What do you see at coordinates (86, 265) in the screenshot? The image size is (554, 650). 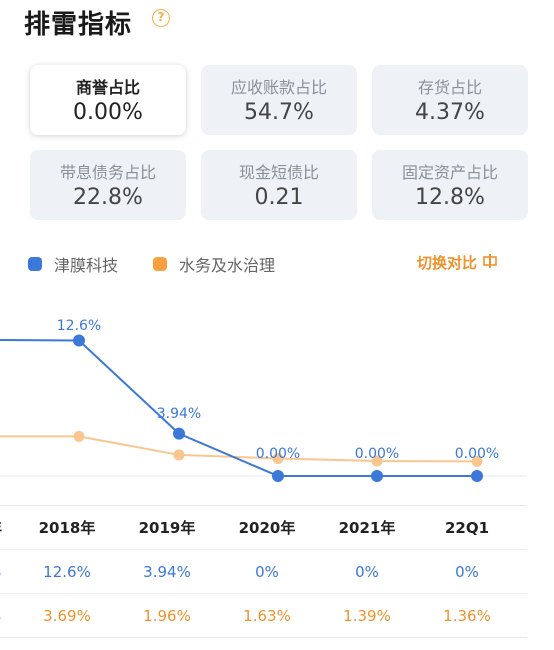 I see `legend-label: 津膜科技` at bounding box center [86, 265].